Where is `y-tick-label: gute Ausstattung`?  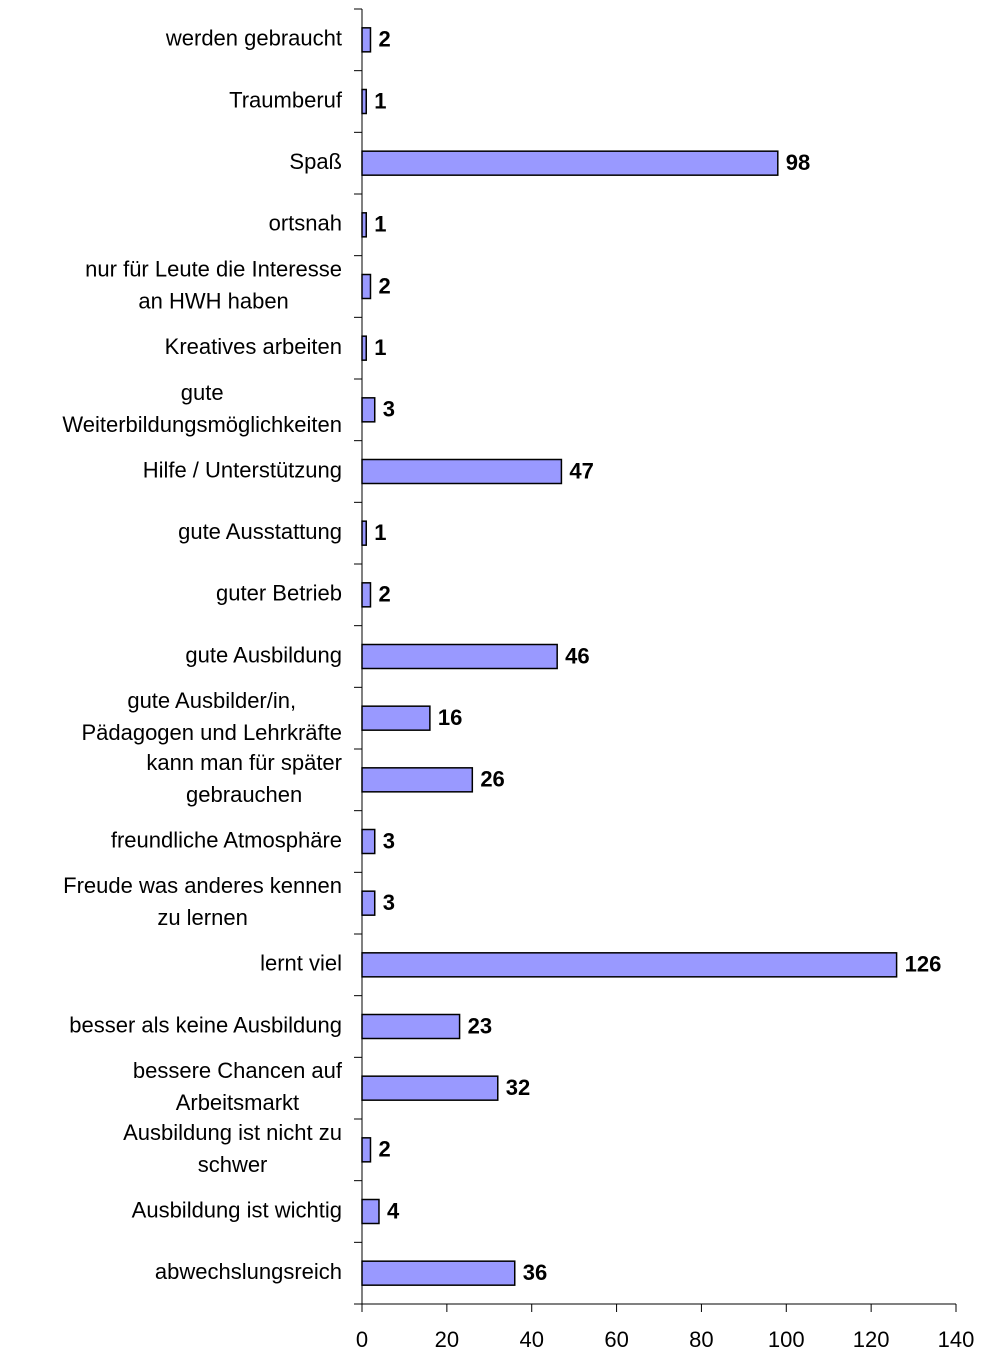 y-tick-label: gute Ausstattung is located at coordinates (260, 531).